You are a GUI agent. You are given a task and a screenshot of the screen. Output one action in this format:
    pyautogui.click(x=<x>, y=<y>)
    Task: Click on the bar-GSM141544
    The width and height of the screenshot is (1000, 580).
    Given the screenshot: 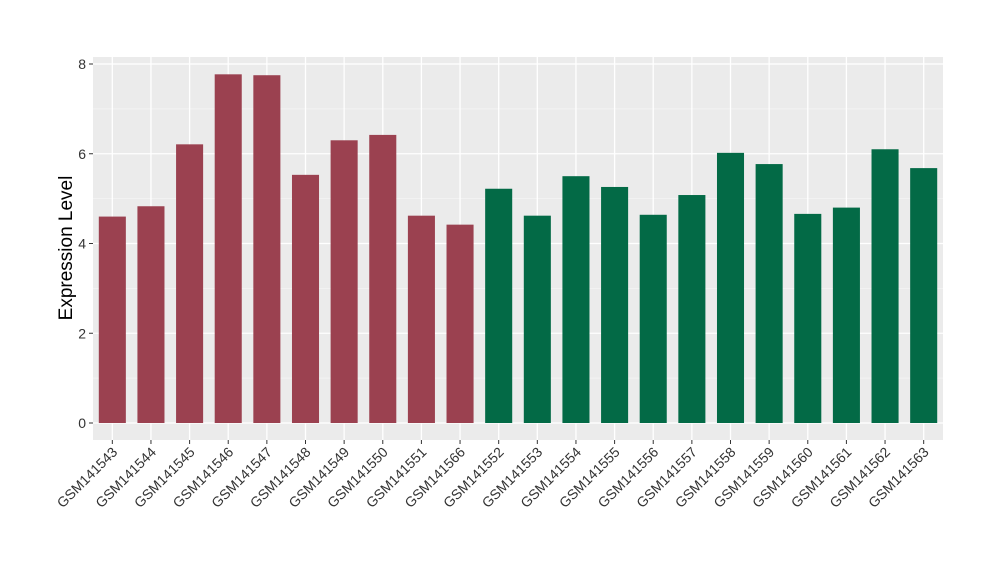 What is the action you would take?
    pyautogui.click(x=151, y=314)
    